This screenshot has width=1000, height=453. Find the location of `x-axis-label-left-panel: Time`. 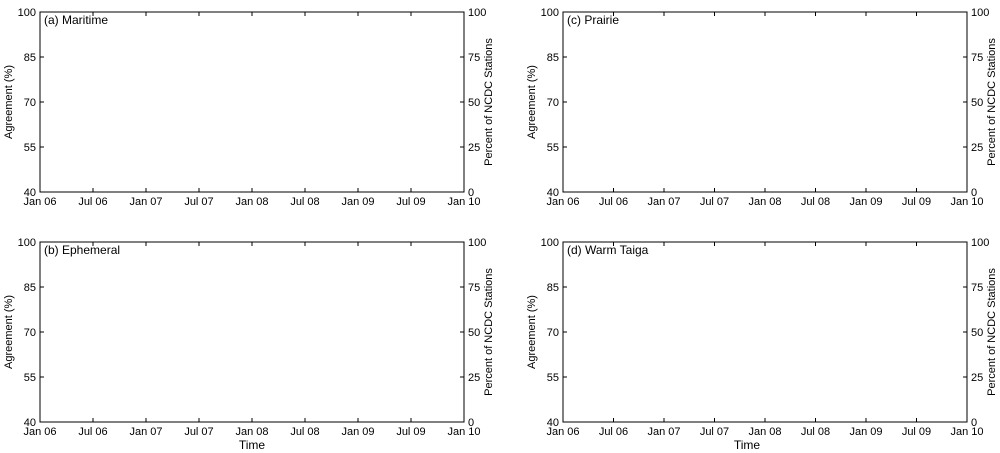

x-axis-label-left-panel: Time is located at coordinates (252, 445).